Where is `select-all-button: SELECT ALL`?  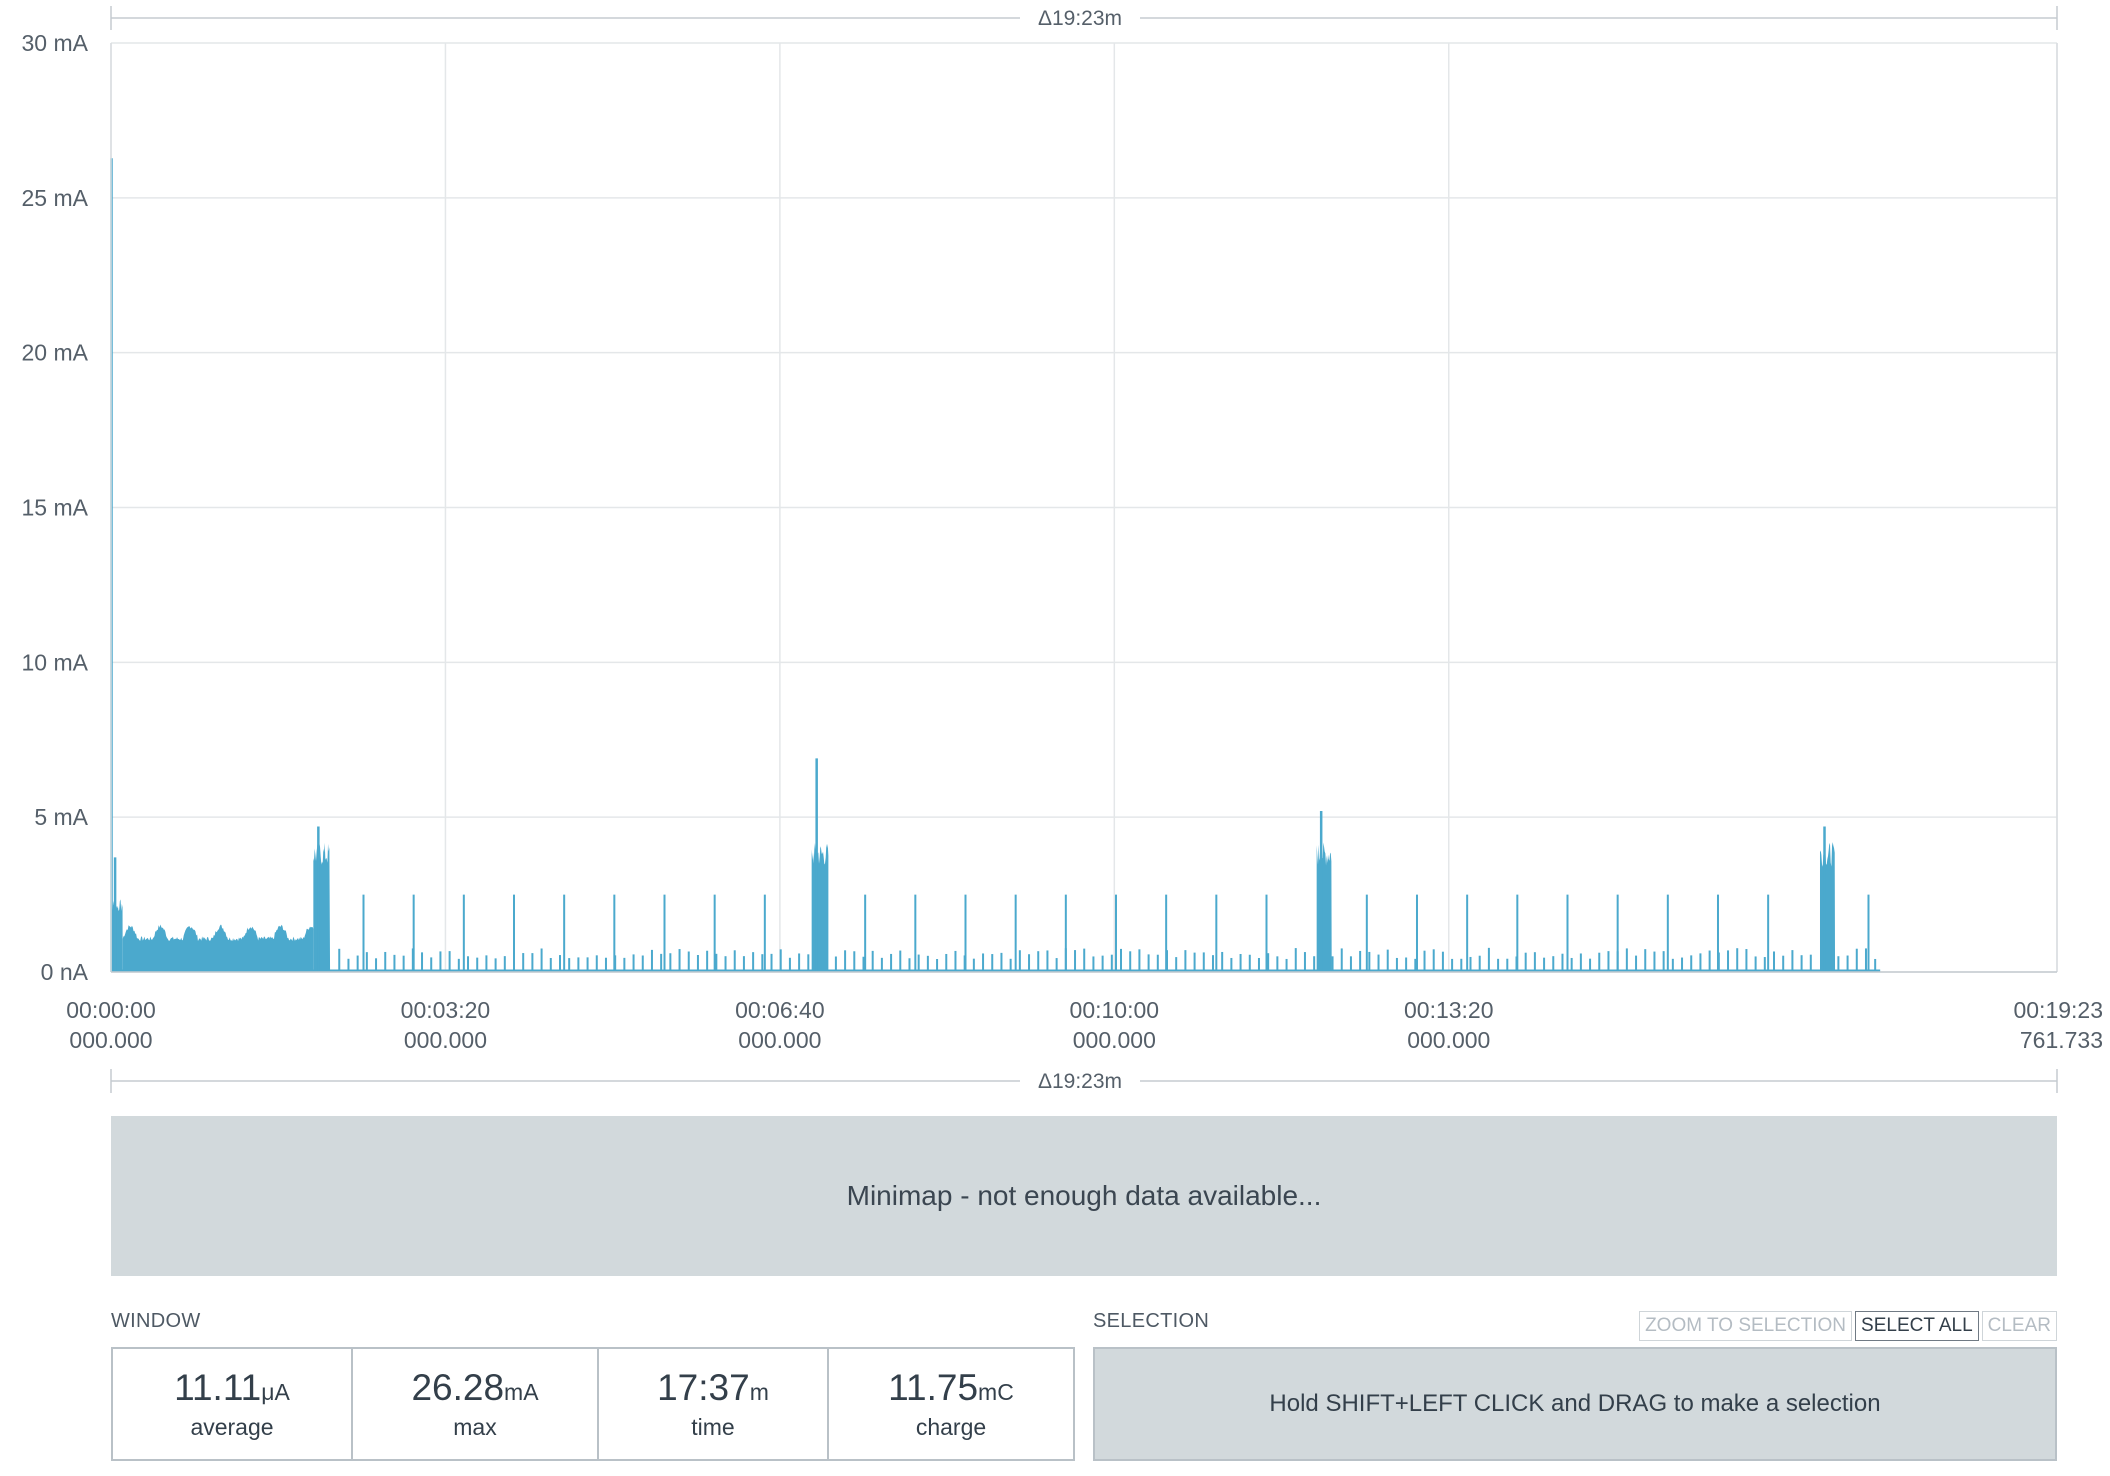 select-all-button: SELECT ALL is located at coordinates (1917, 1326).